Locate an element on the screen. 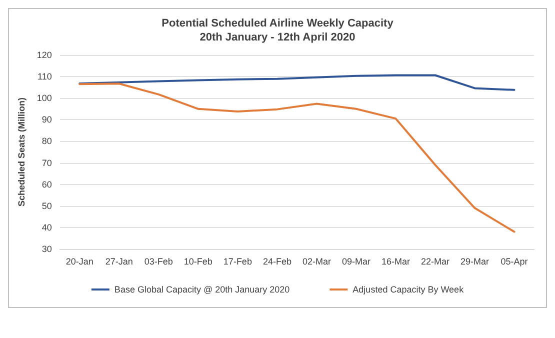 The width and height of the screenshot is (555, 338). legend-label: Adjusted Capacity By Week is located at coordinates (408, 289).